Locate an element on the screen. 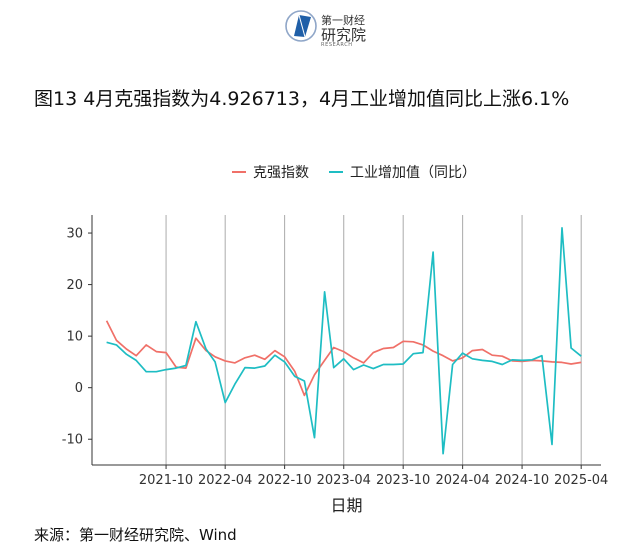 Image resolution: width=640 pixels, height=557 pixels. x-tick-label-0: 2021-10 is located at coordinates (166, 480).